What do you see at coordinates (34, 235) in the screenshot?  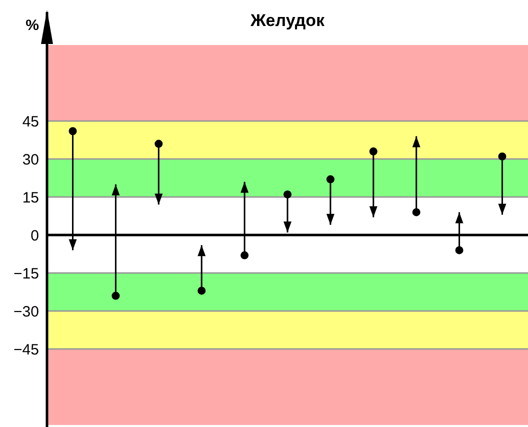 I see `y-tick-label: 0` at bounding box center [34, 235].